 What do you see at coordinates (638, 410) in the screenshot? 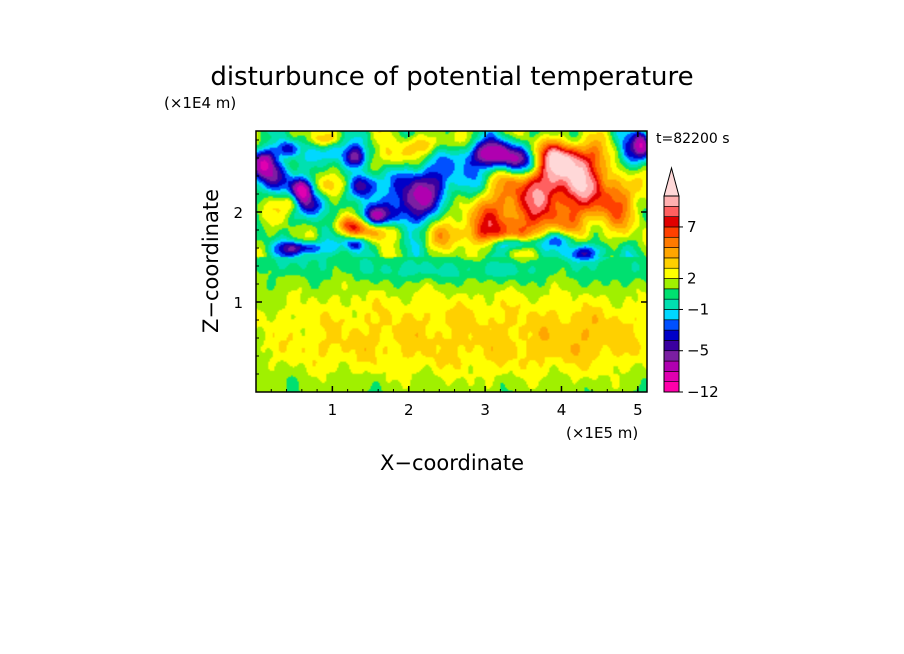
I see `x-tick-label: 5` at bounding box center [638, 410].